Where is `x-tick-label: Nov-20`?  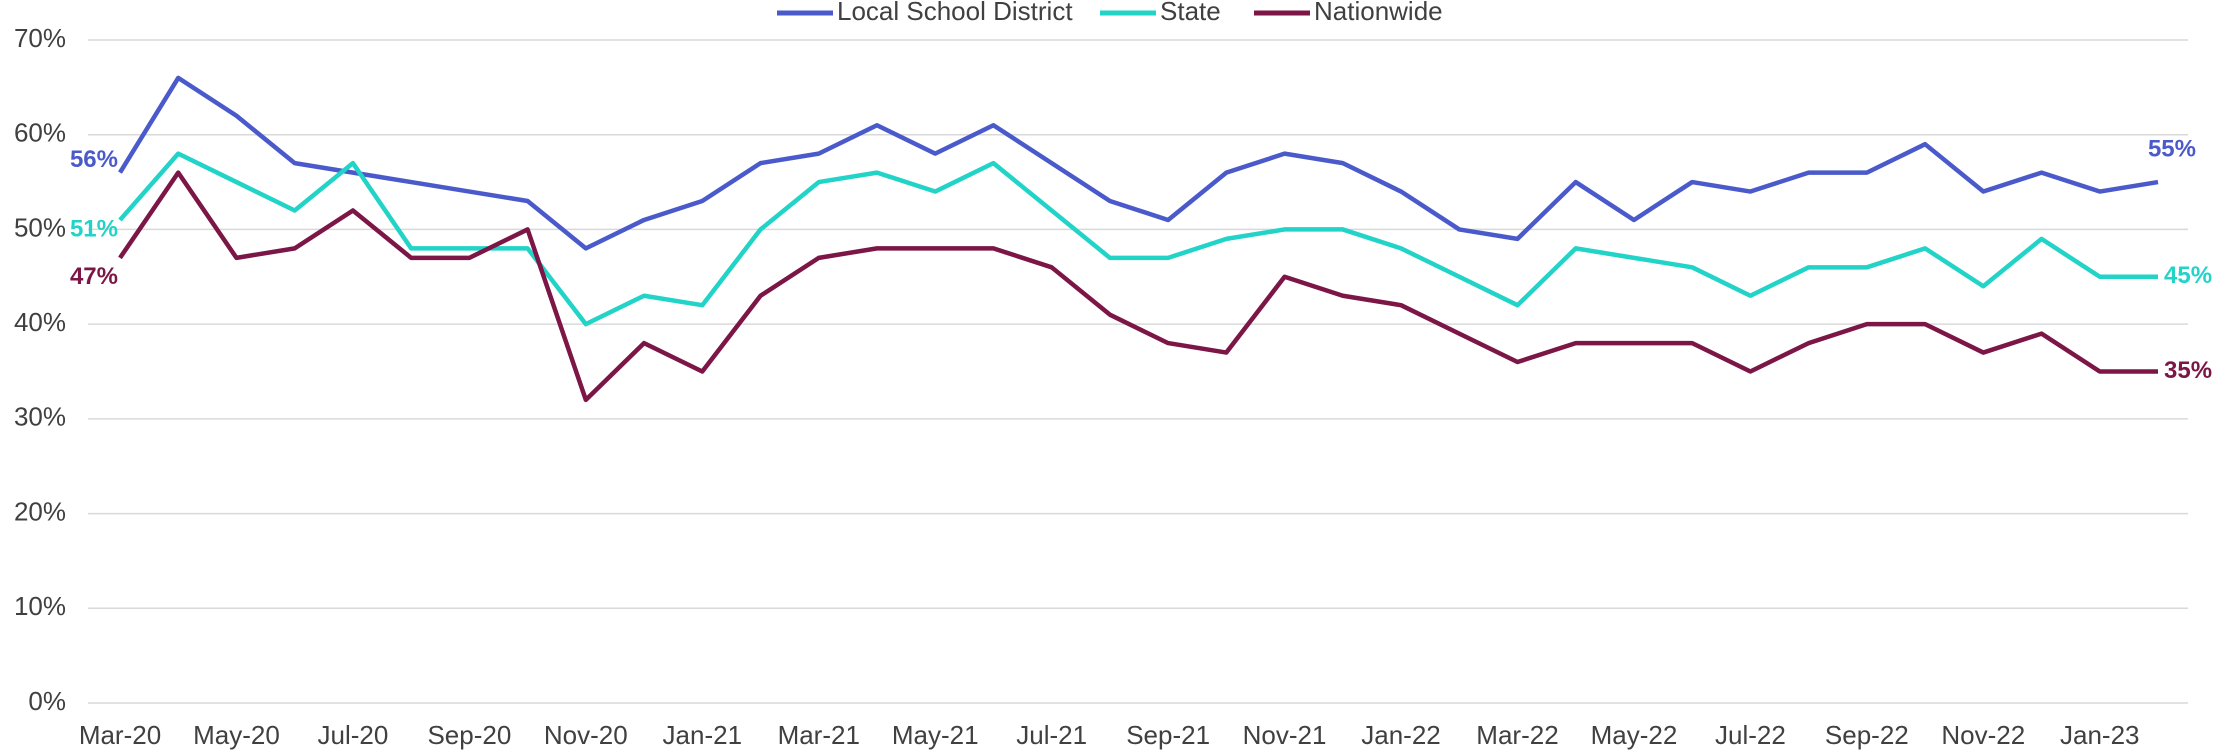 x-tick-label: Nov-20 is located at coordinates (586, 735).